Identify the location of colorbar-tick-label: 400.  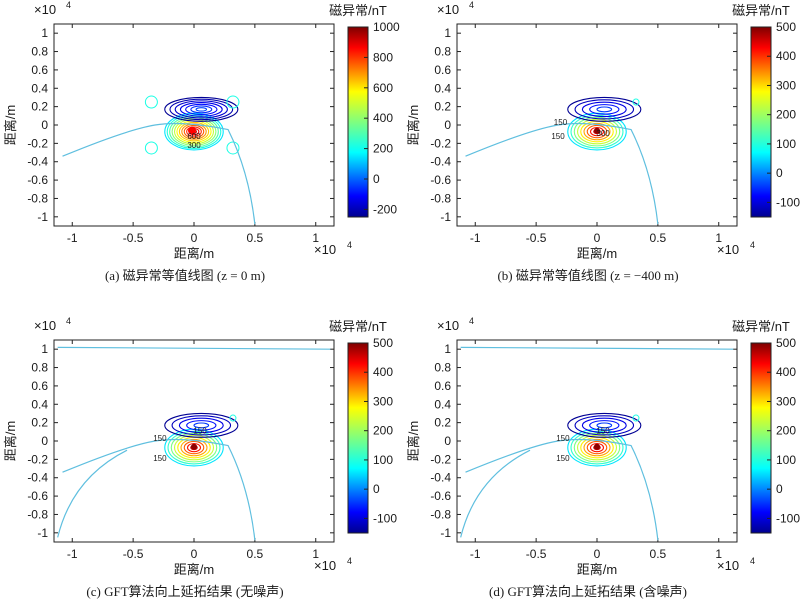
(786, 372).